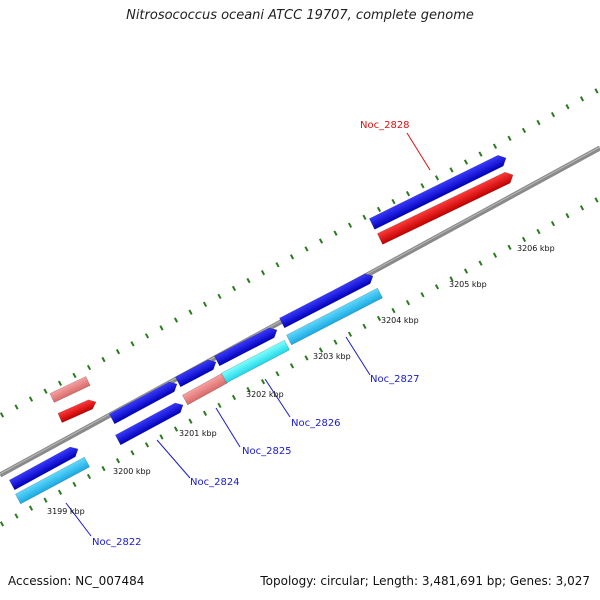 This screenshot has width=600, height=600. What do you see at coordinates (117, 542) in the screenshot?
I see `gene-label: Noc_2822` at bounding box center [117, 542].